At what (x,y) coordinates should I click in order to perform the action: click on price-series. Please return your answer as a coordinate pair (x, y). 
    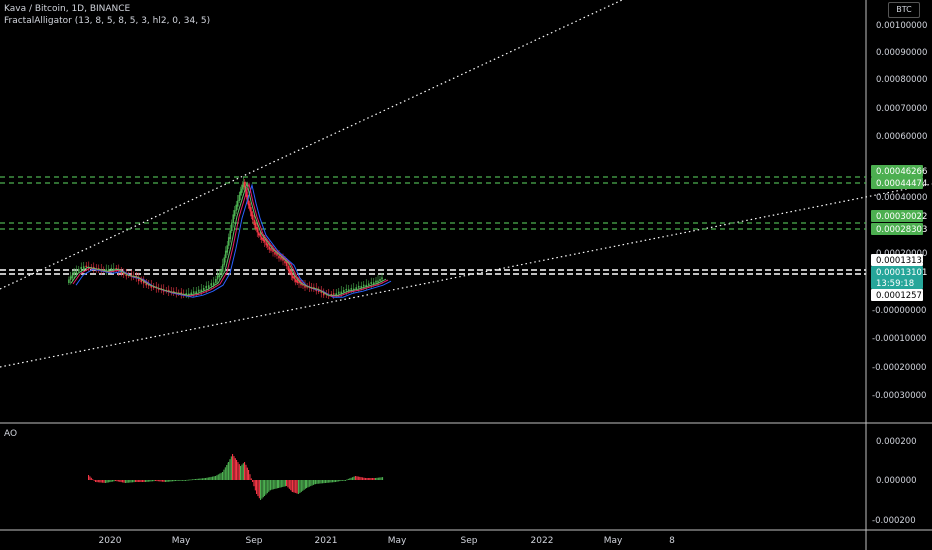
    Looking at the image, I should click on (230, 238).